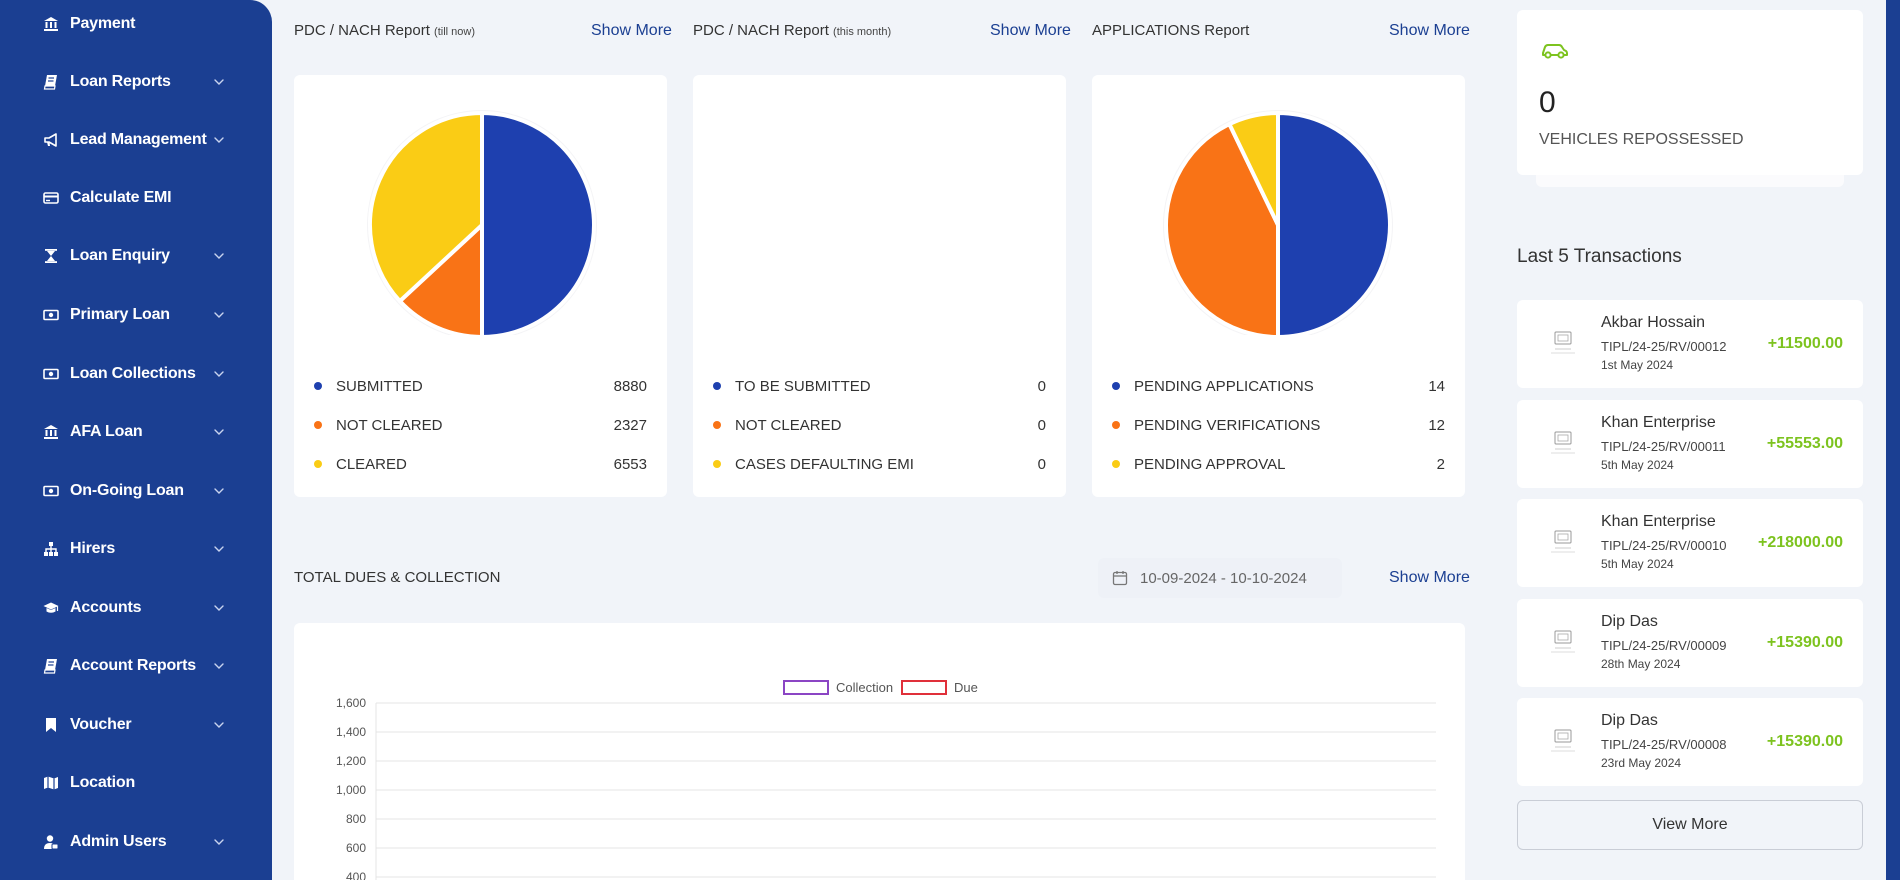 The height and width of the screenshot is (880, 1900). What do you see at coordinates (879, 386) in the screenshot?
I see `legend-item: TO BE SUBMITTED 0` at bounding box center [879, 386].